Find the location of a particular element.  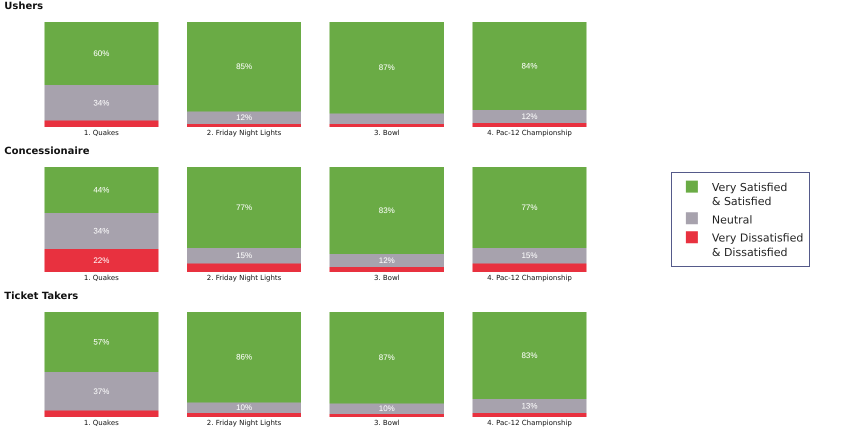

data-label: 13% is located at coordinates (529, 405).